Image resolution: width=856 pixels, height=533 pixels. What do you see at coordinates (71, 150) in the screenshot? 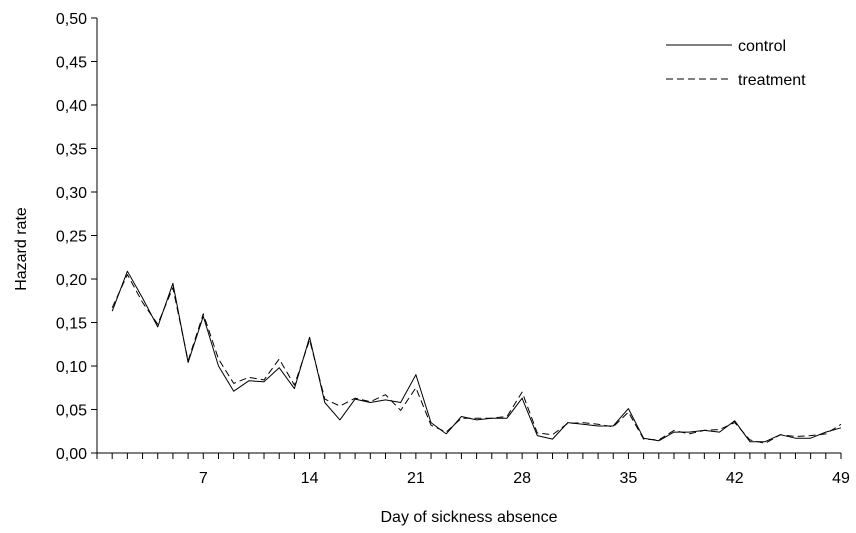
I see `y-tick-label: 0,35` at bounding box center [71, 150].